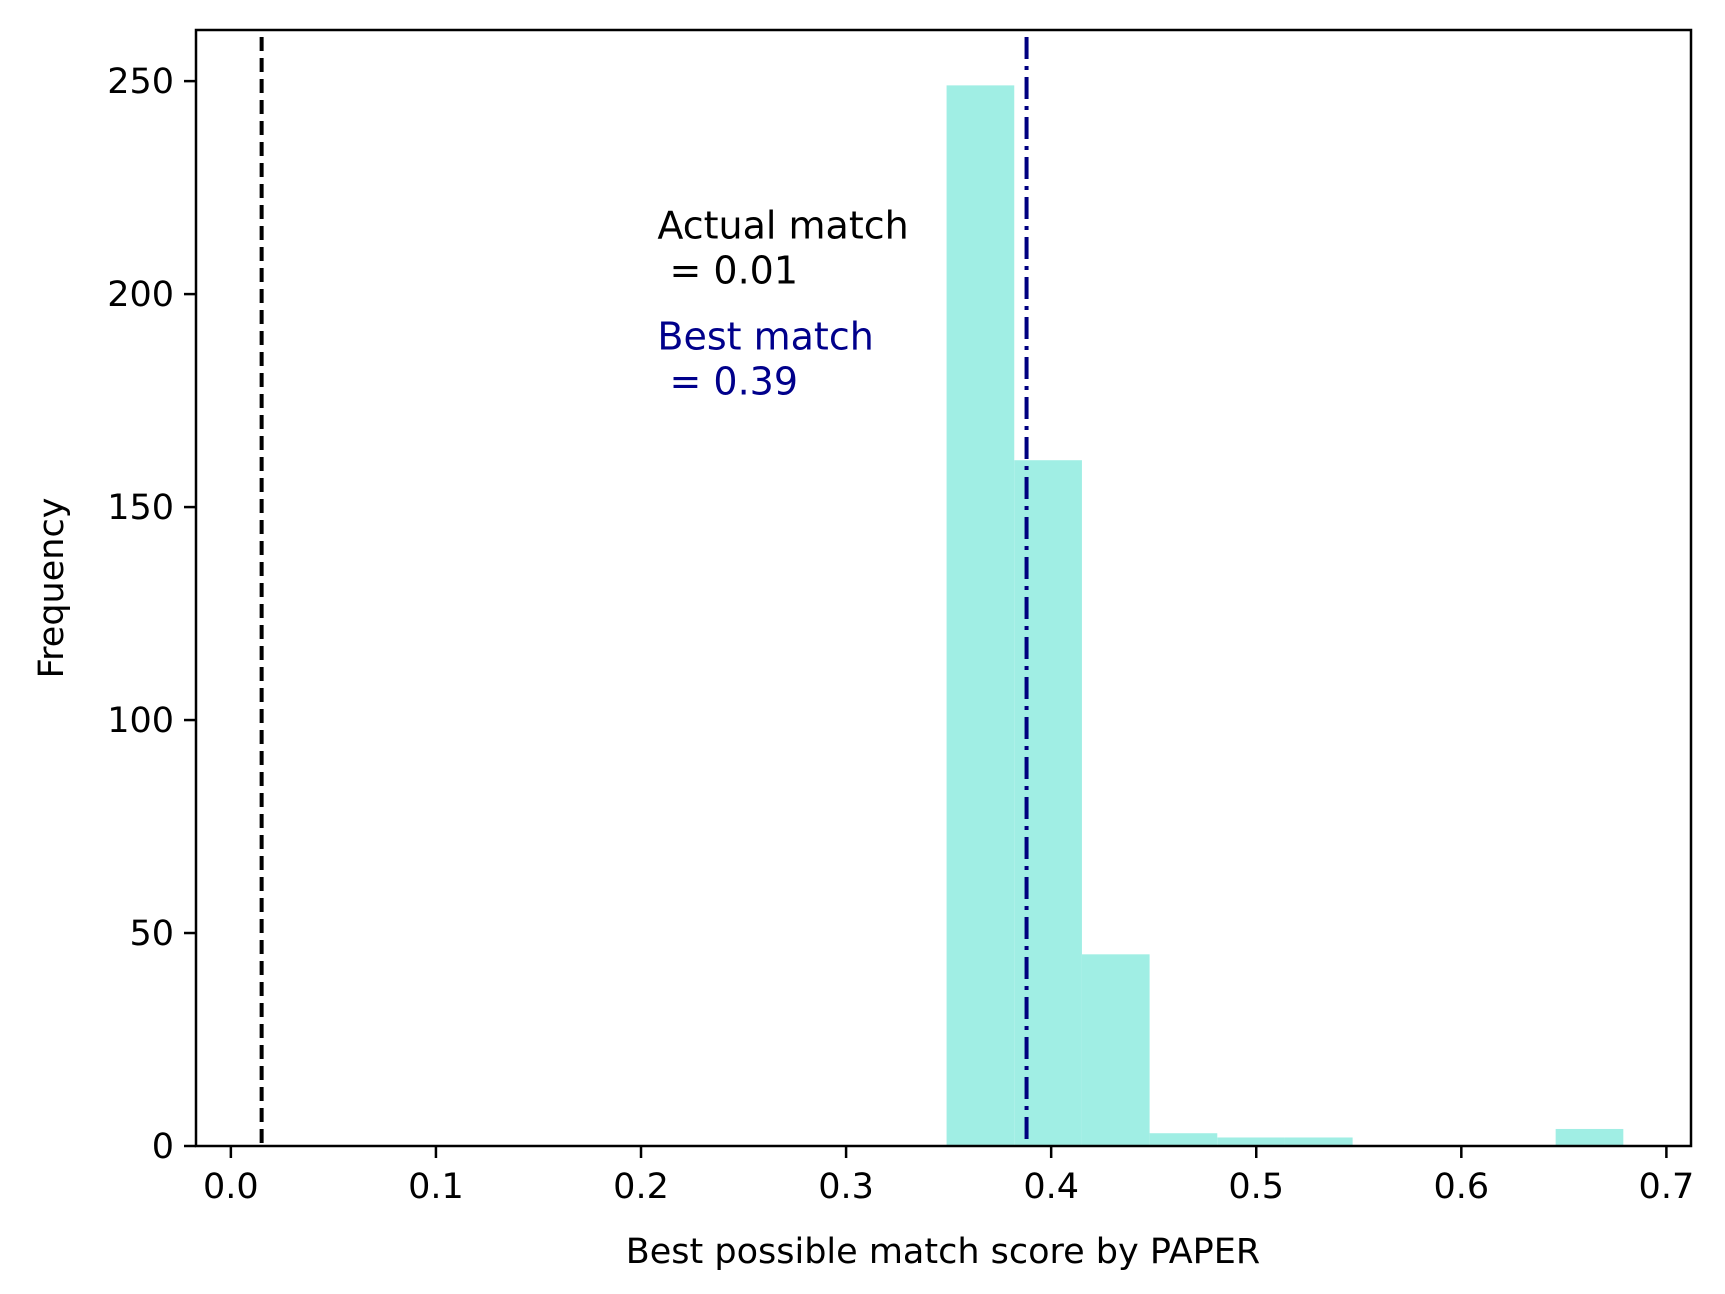 The image size is (1725, 1294). What do you see at coordinates (782, 248) in the screenshot?
I see `actual-match-annotation: Actual match = 0.01` at bounding box center [782, 248].